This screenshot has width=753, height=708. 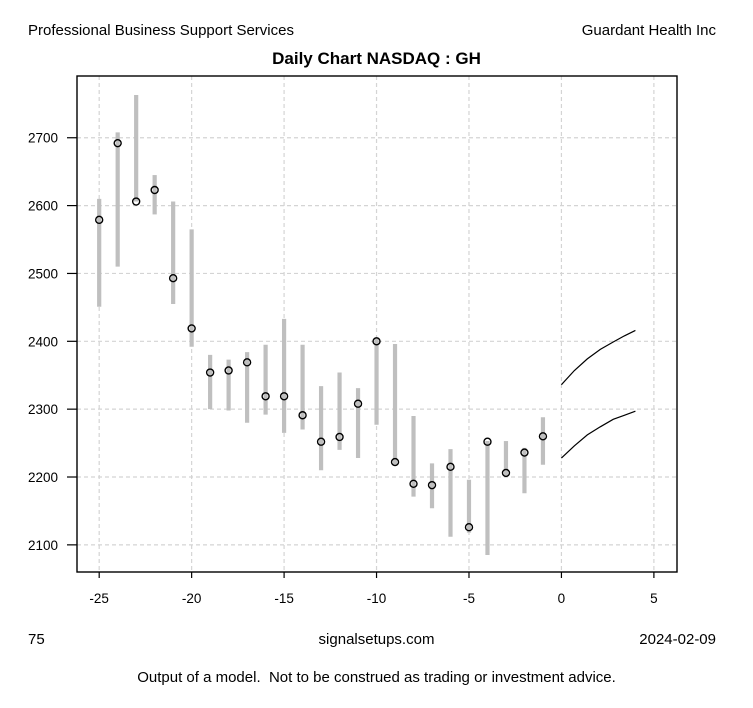 I want to click on y-axis-tick-label: 2100, so click(x=43, y=545).